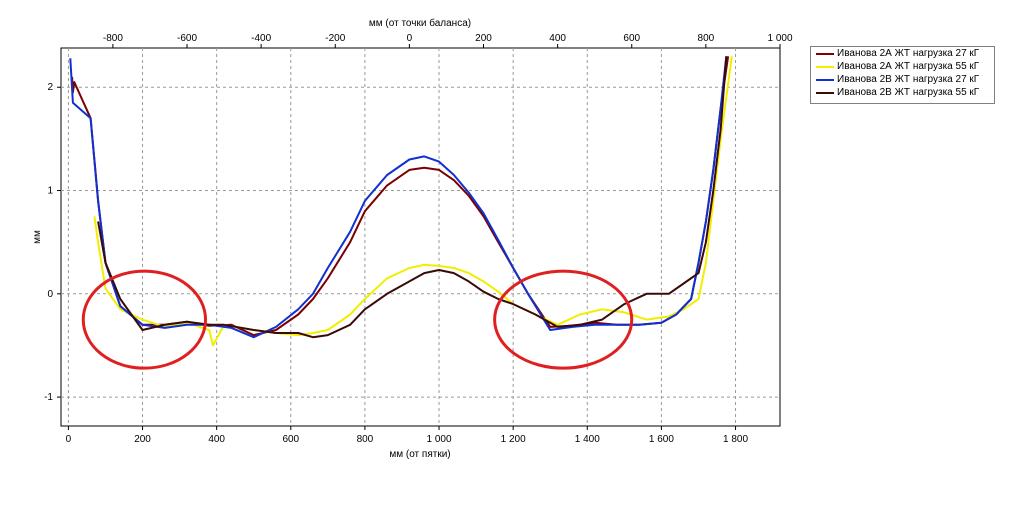  I want to click on y-axis: -1 0 1 2, so click(52, 242).